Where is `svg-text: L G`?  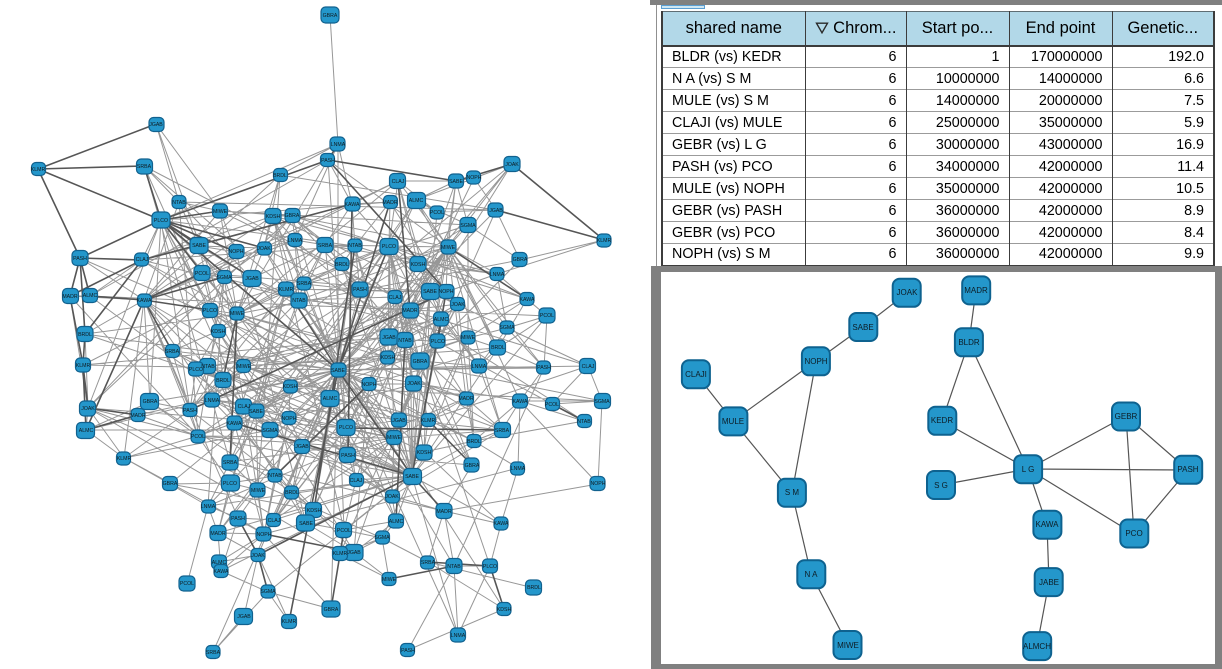
svg-text: L G is located at coordinates (1028, 469).